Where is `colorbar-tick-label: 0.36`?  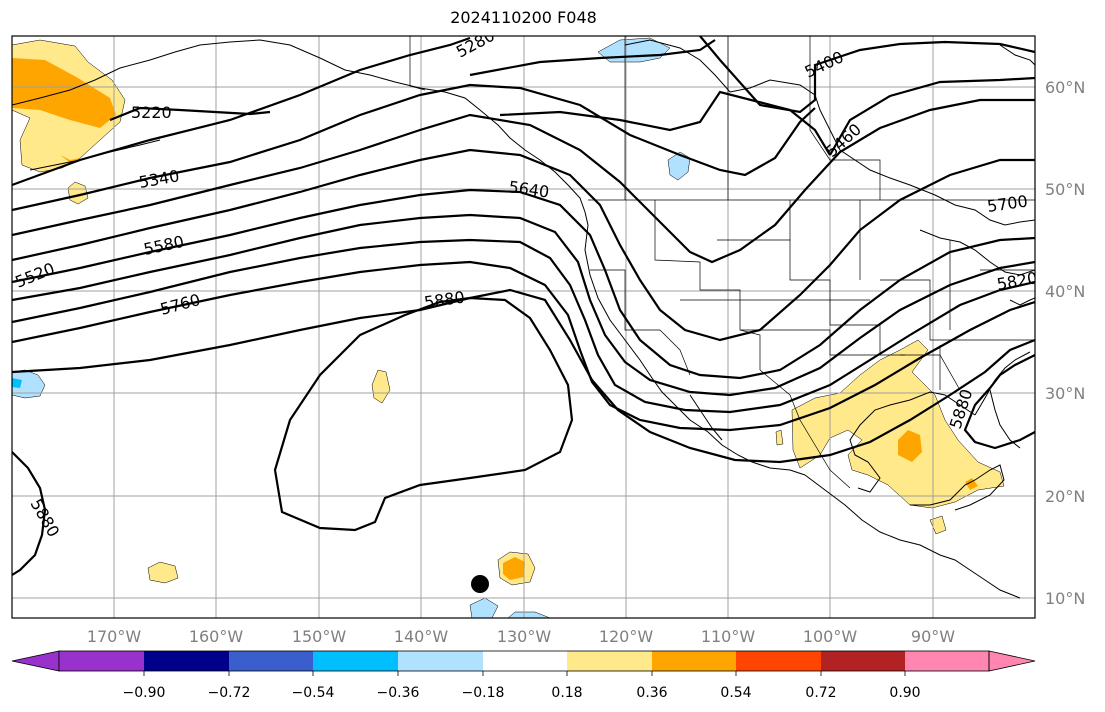
colorbar-tick-label: 0.36 is located at coordinates (651, 693).